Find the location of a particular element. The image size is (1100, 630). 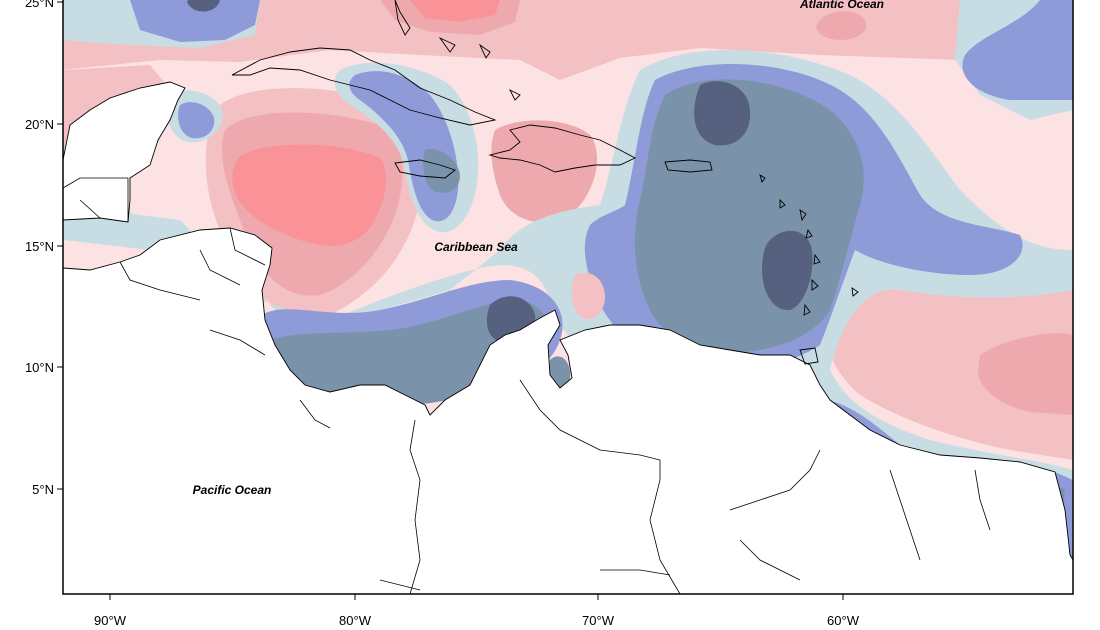

negative-region-cuba-east is located at coordinates (441, 171).